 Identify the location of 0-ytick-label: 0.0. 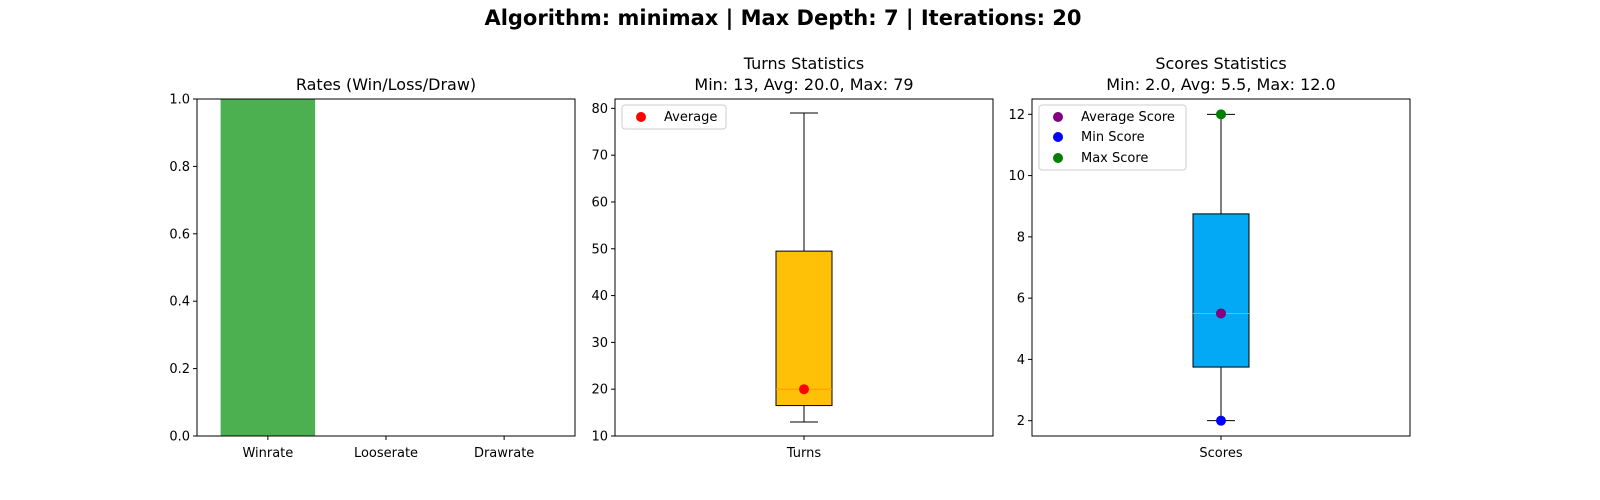
(179, 437).